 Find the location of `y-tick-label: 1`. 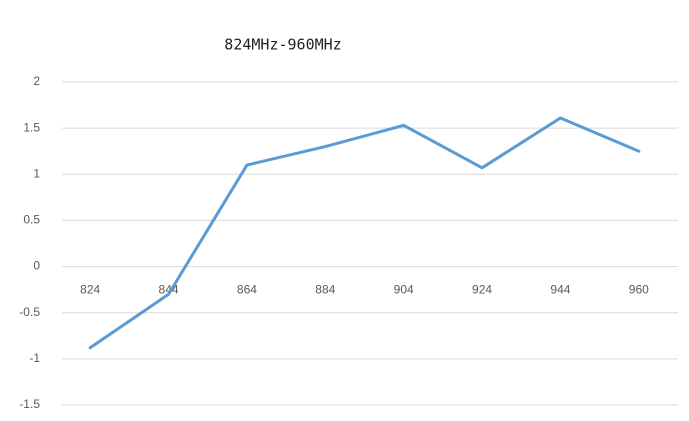

y-tick-label: 1 is located at coordinates (36, 173).